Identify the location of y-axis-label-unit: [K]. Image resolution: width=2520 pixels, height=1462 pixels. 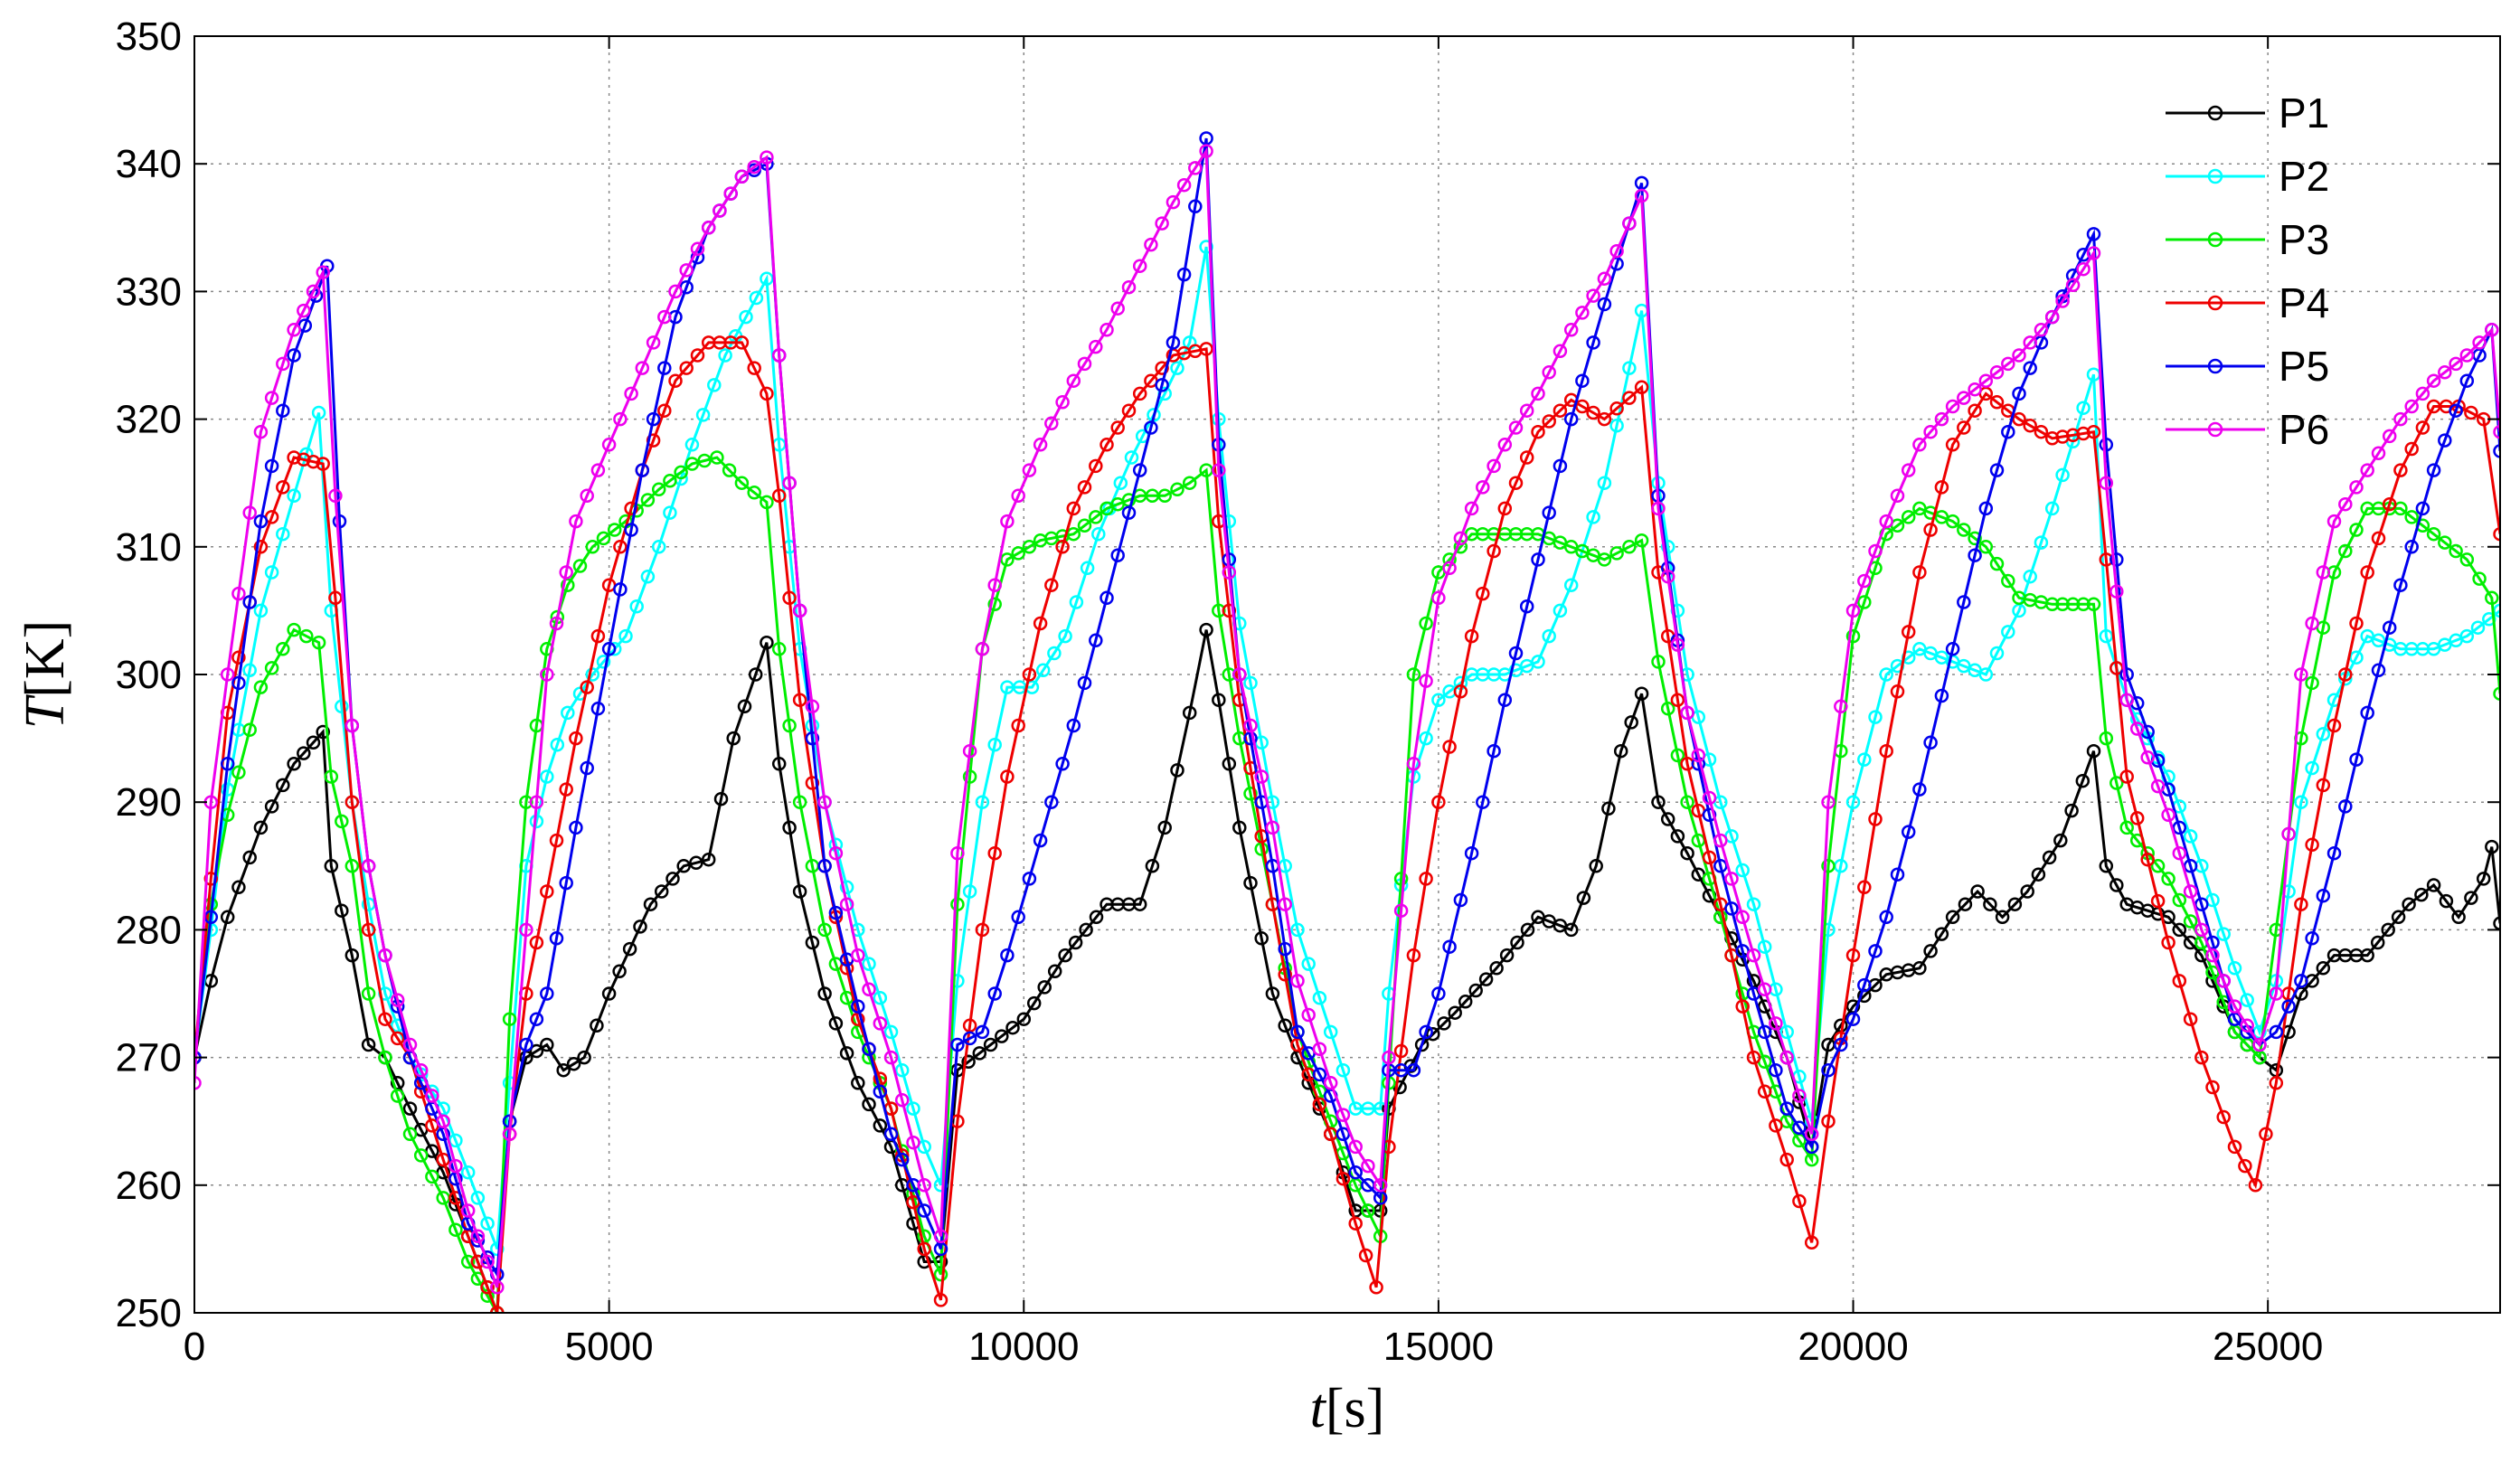
(45, 659).